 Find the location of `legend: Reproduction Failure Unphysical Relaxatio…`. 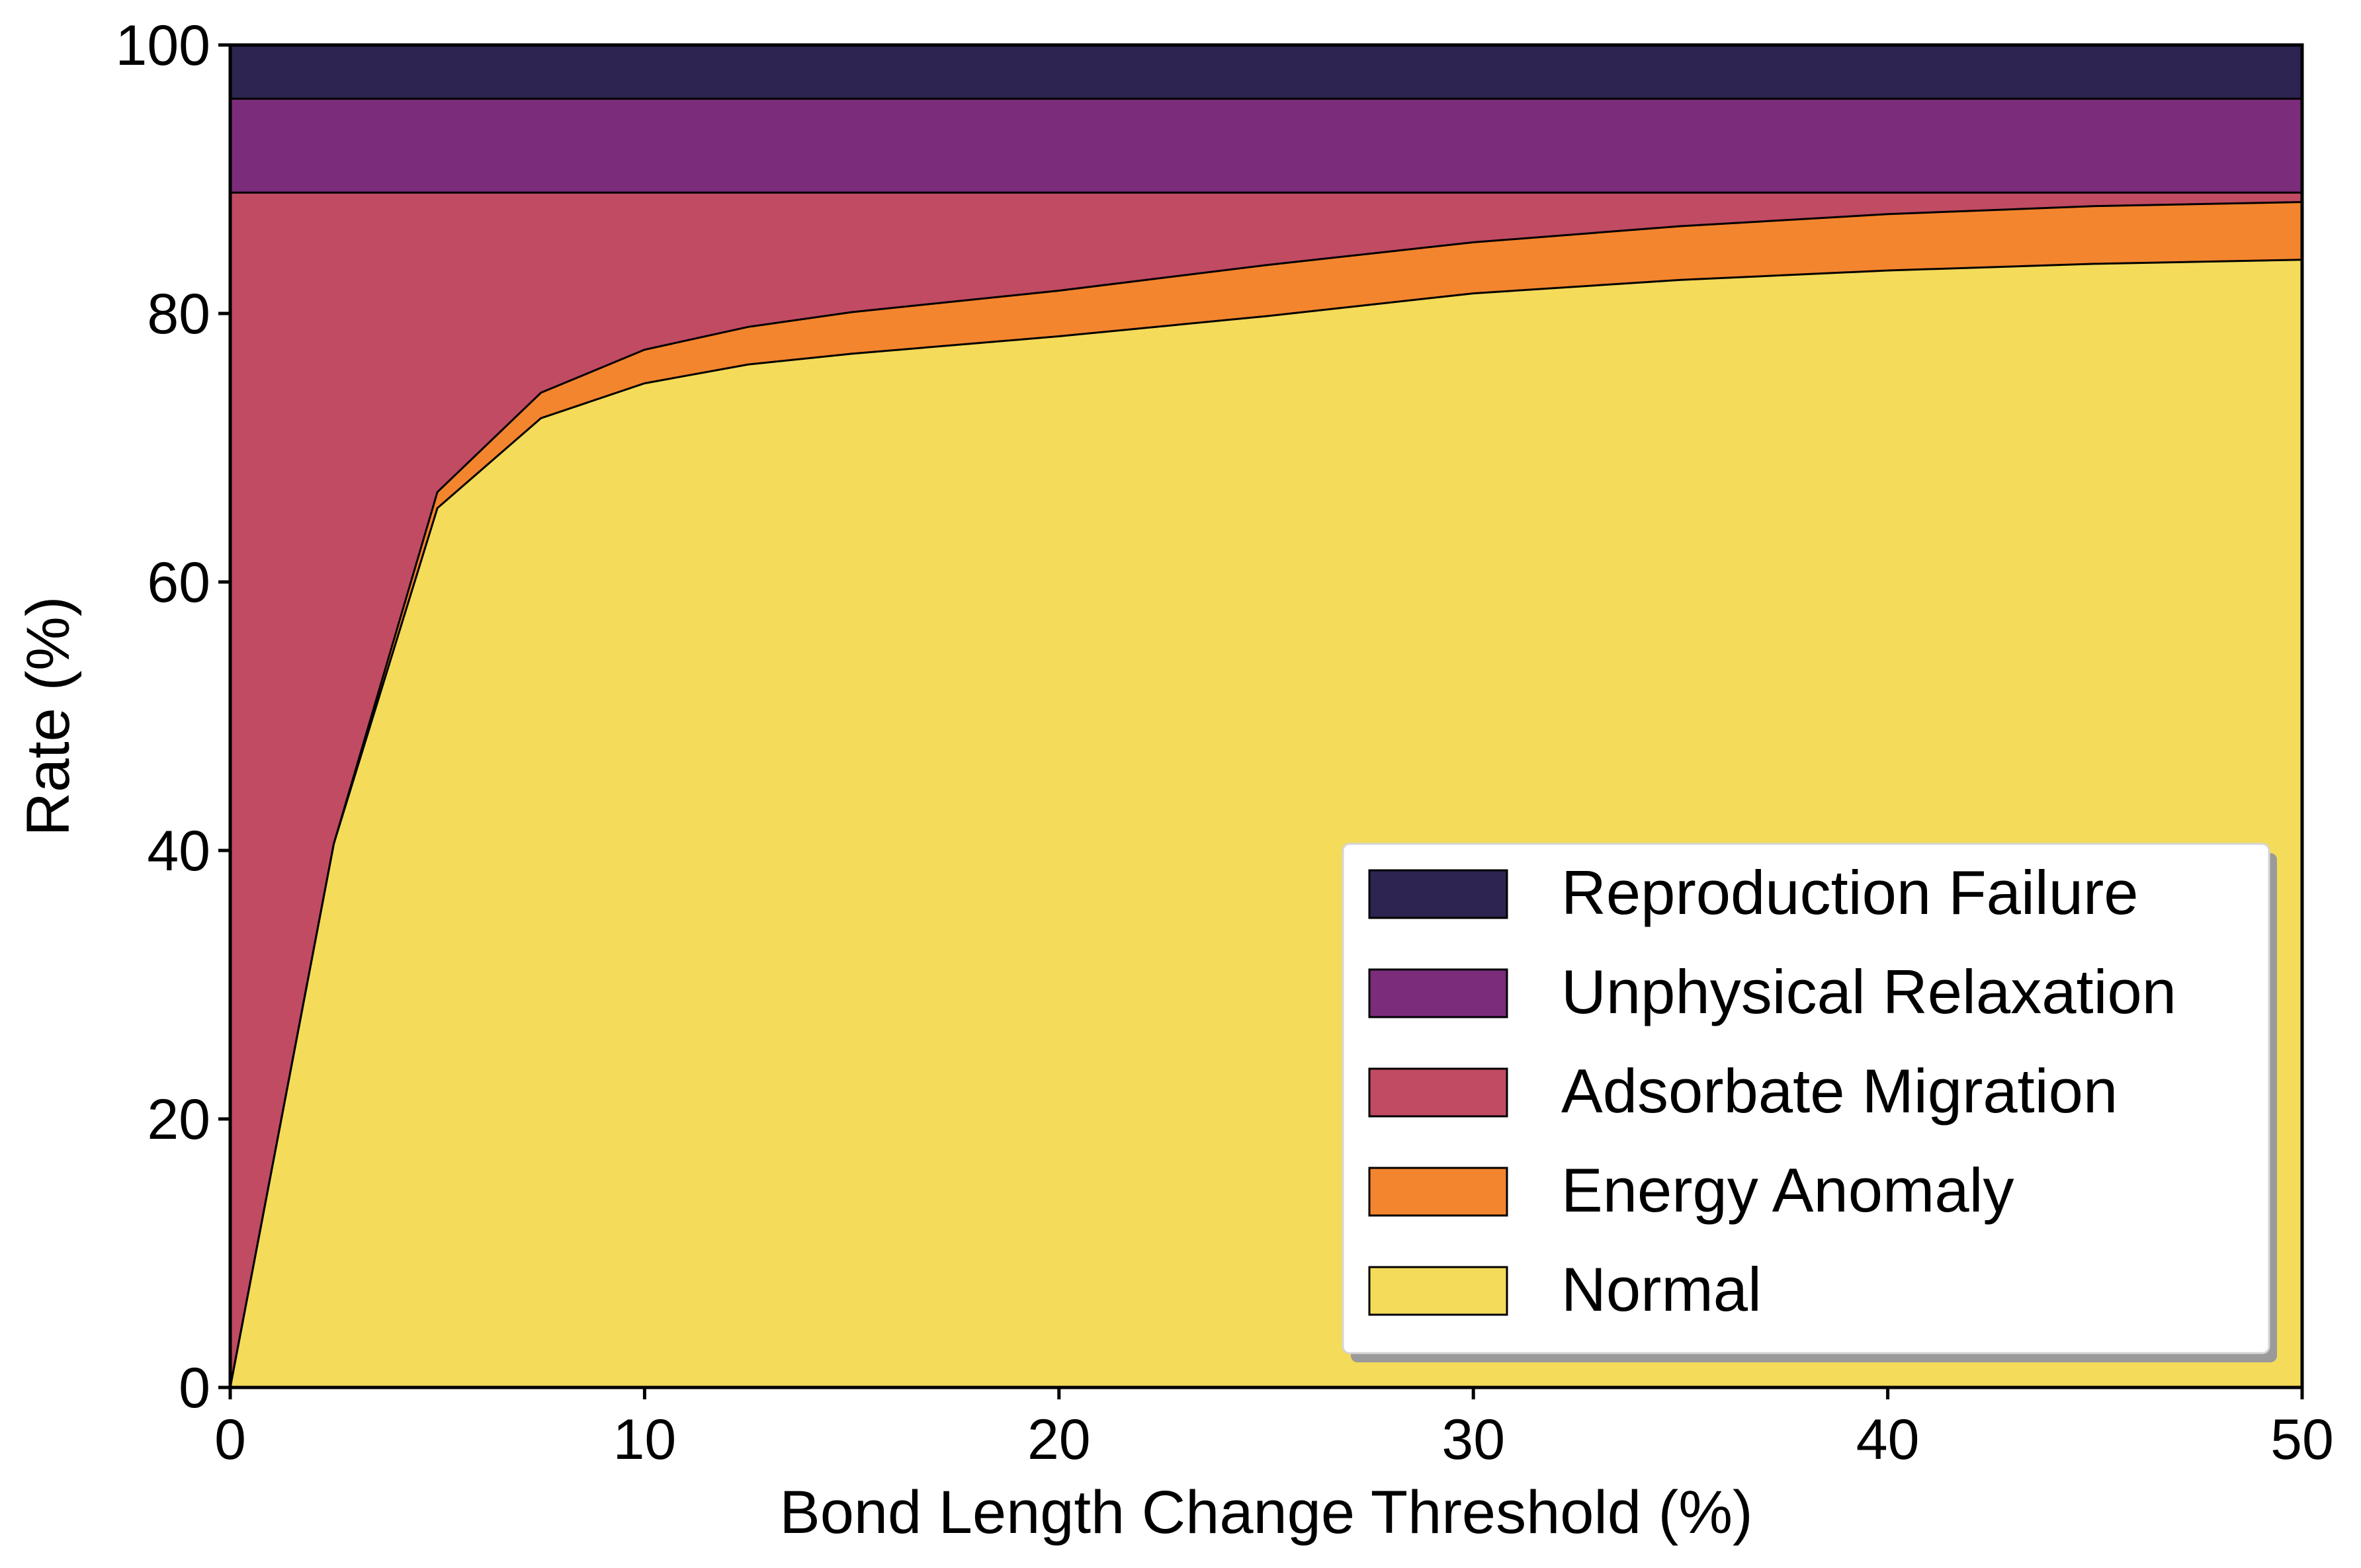

legend: Reproduction Failure Unphysical Relaxatio… is located at coordinates (1810, 1103).